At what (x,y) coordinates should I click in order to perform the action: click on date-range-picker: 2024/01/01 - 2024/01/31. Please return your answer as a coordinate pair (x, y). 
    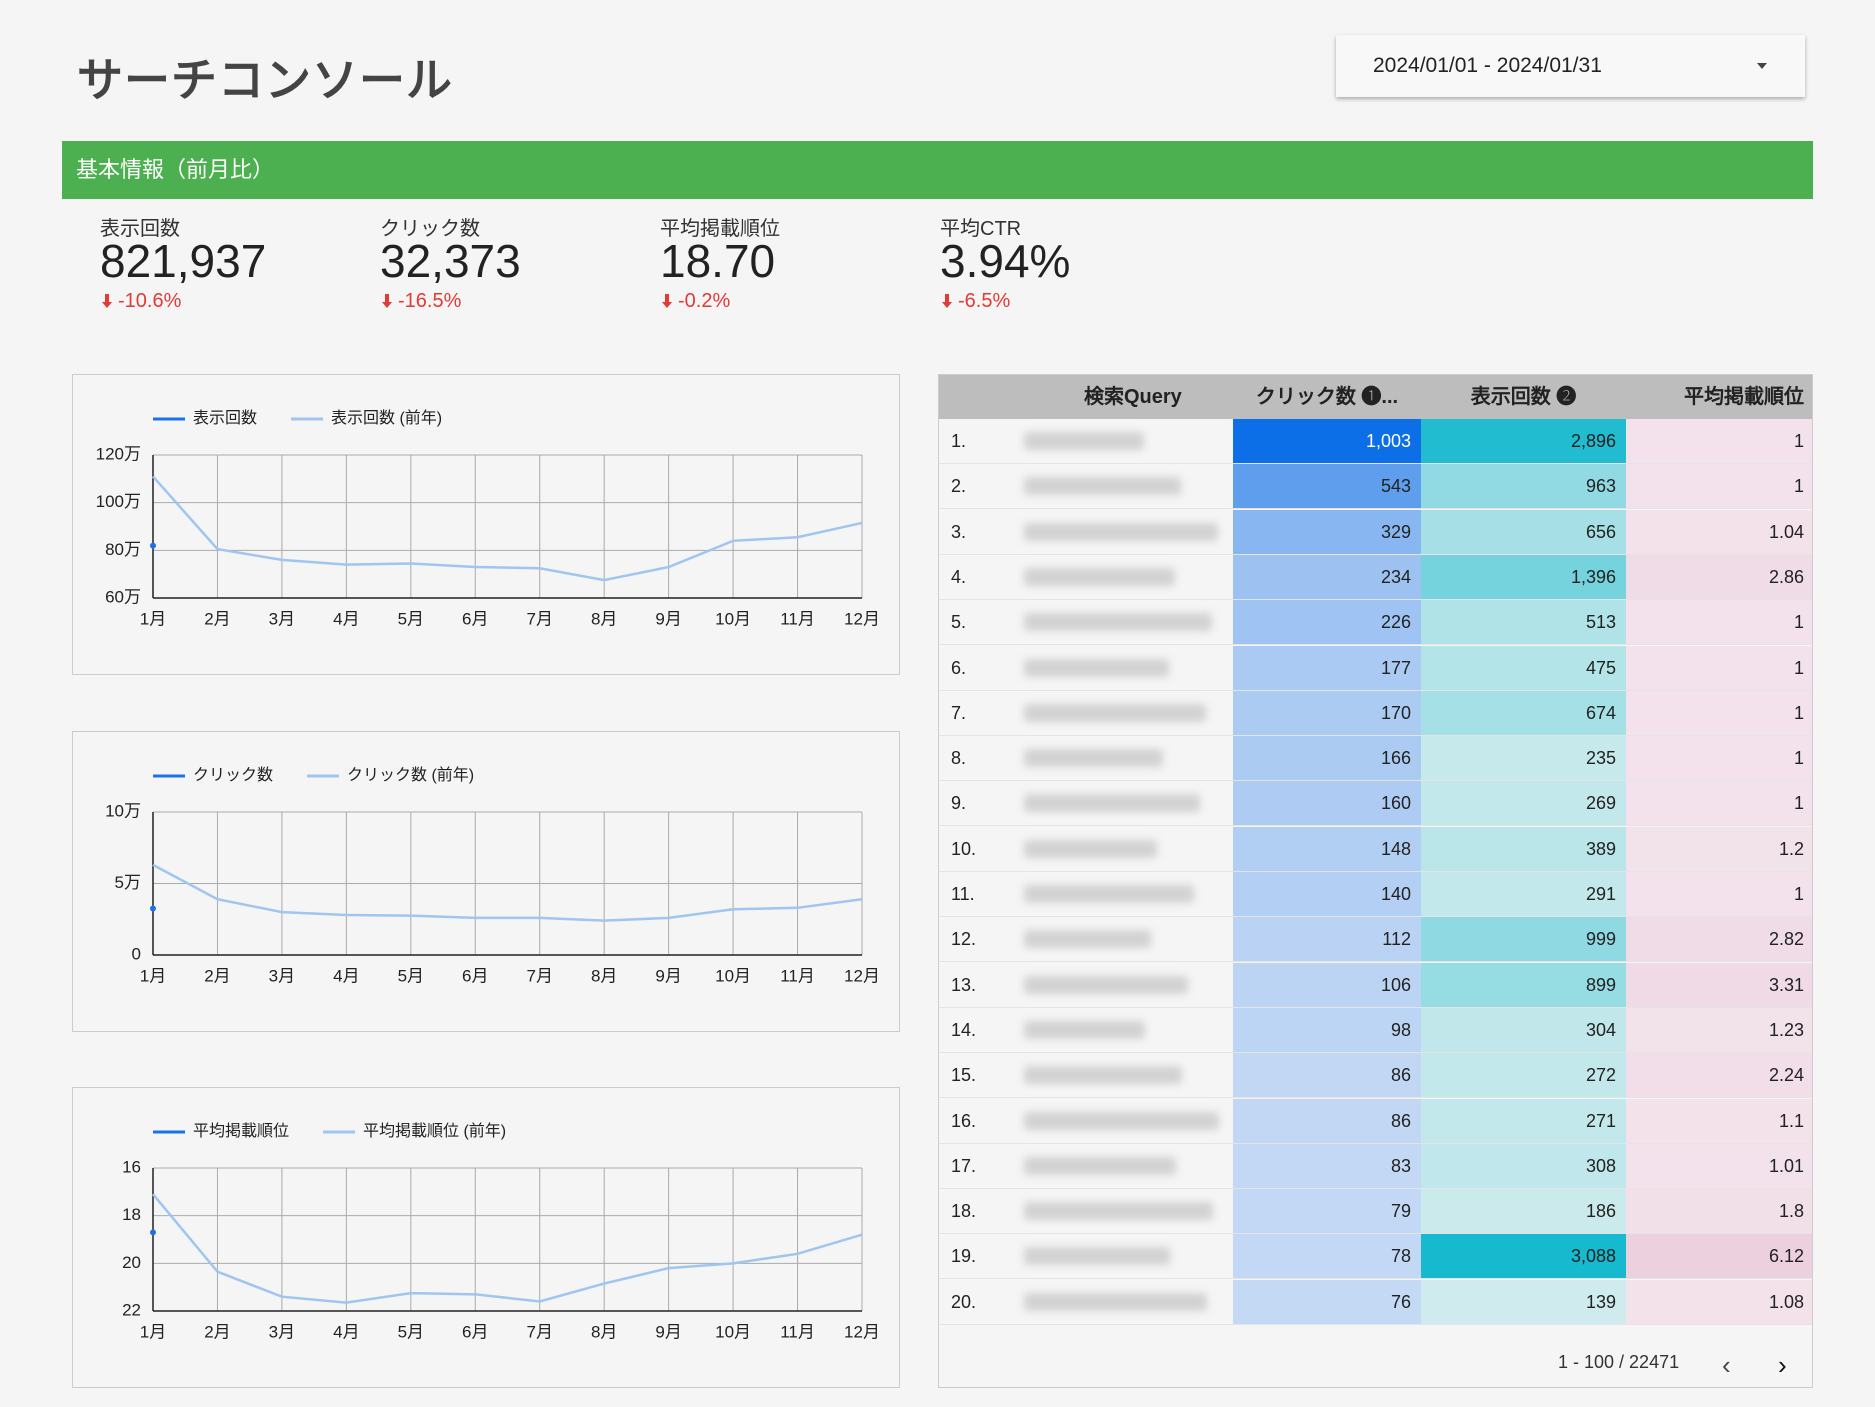
    Looking at the image, I should click on (1570, 66).